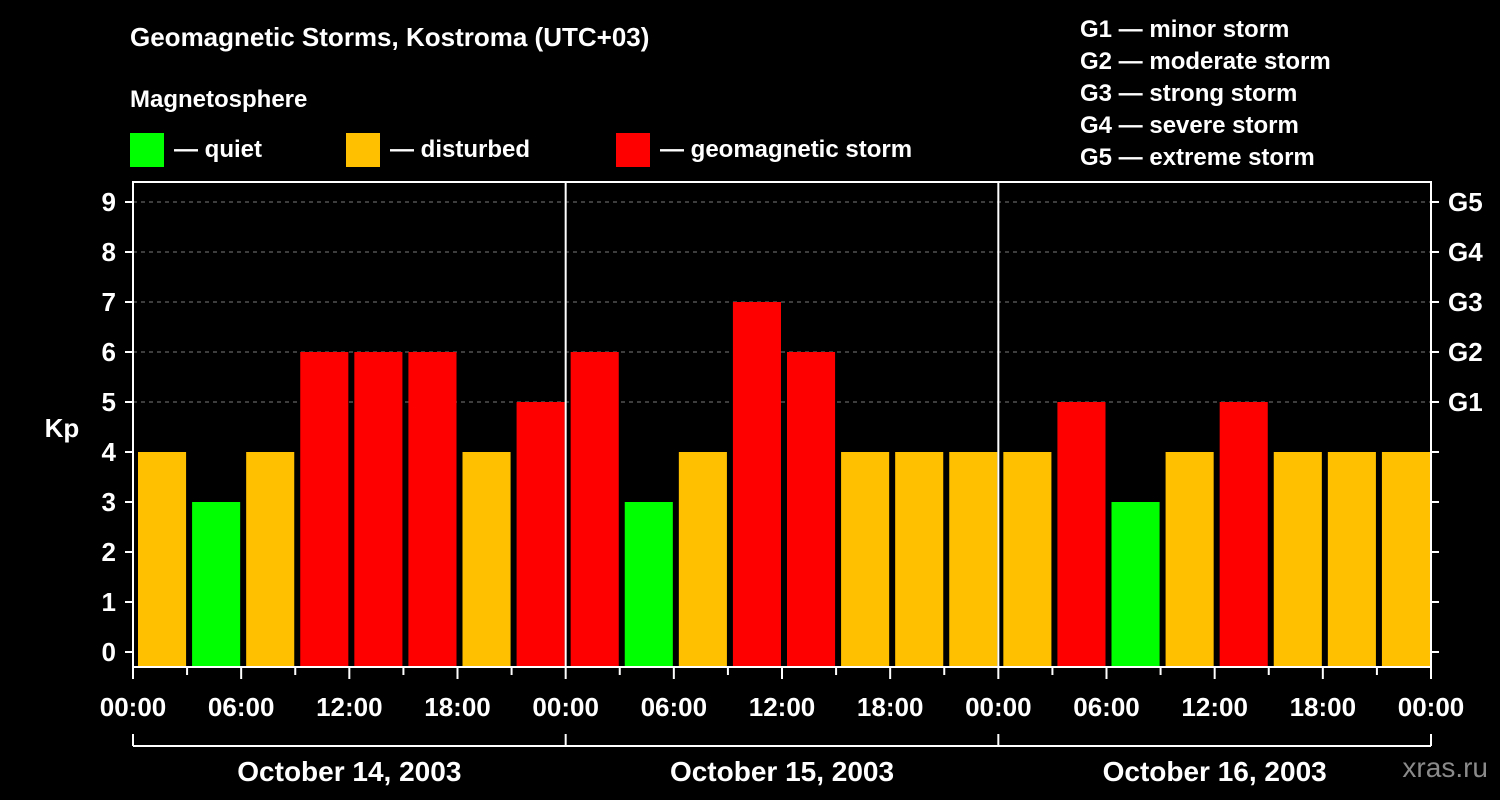 The image size is (1500, 800). What do you see at coordinates (109, 552) in the screenshot?
I see `y-tick-label: 2` at bounding box center [109, 552].